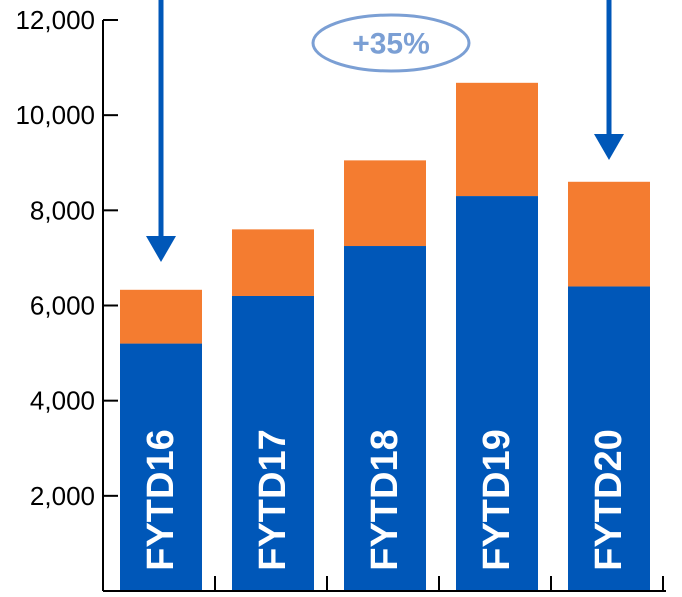 This screenshot has height=597, width=682. I want to click on growth-badge: +35%, so click(391, 43).